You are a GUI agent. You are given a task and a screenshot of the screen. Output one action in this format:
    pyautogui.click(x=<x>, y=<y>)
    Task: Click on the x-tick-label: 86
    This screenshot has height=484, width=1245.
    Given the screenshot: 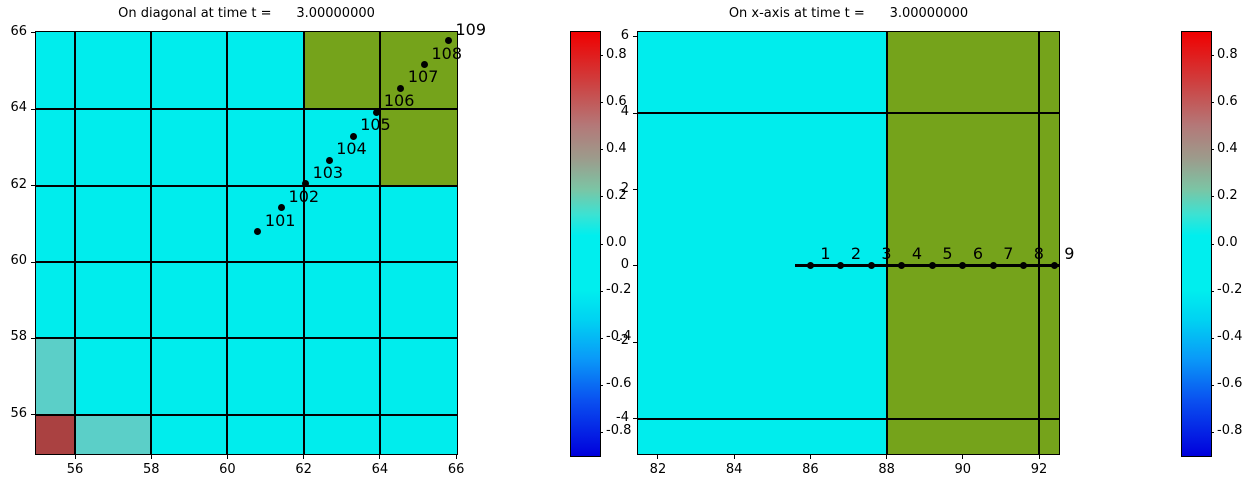 What is the action you would take?
    pyautogui.click(x=810, y=469)
    